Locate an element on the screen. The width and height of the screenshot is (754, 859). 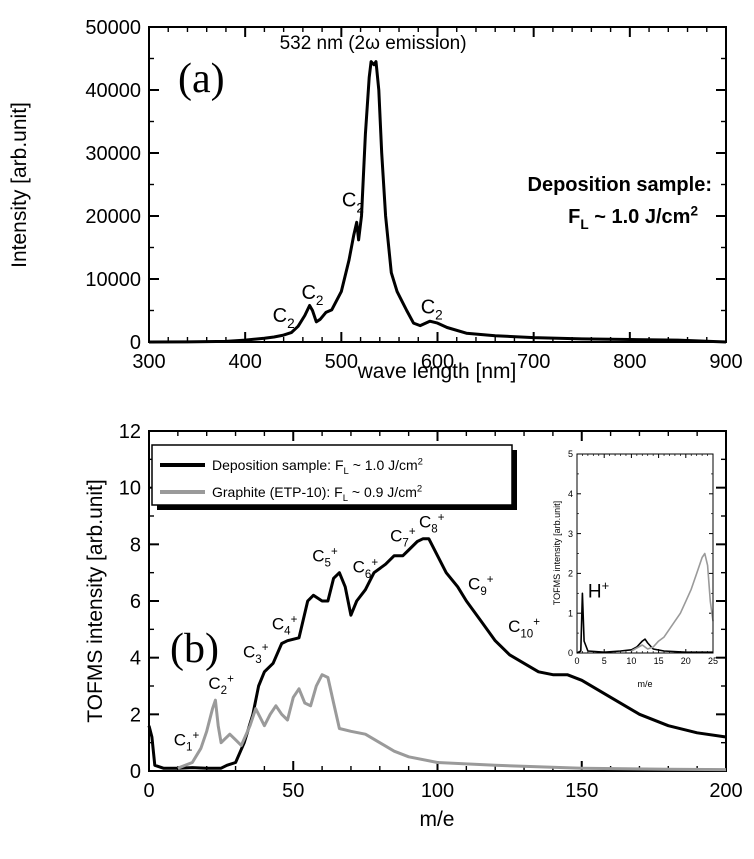
inset-series is located at coordinates (645, 603).